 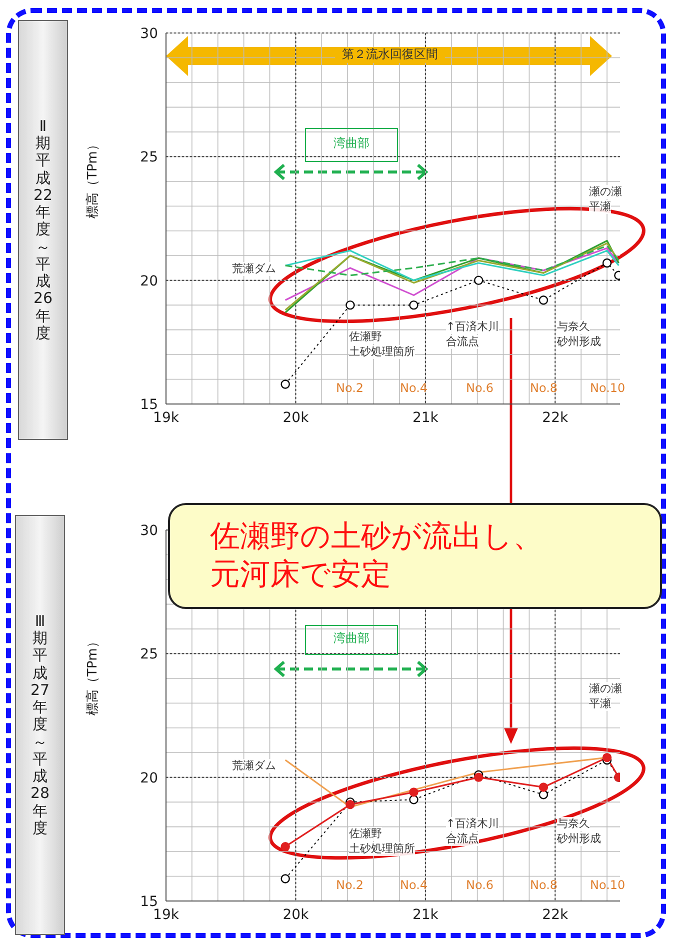 I want to click on annotation: 佐瀬野の土砂が流出し、元河床で安定, so click(x=377, y=555).